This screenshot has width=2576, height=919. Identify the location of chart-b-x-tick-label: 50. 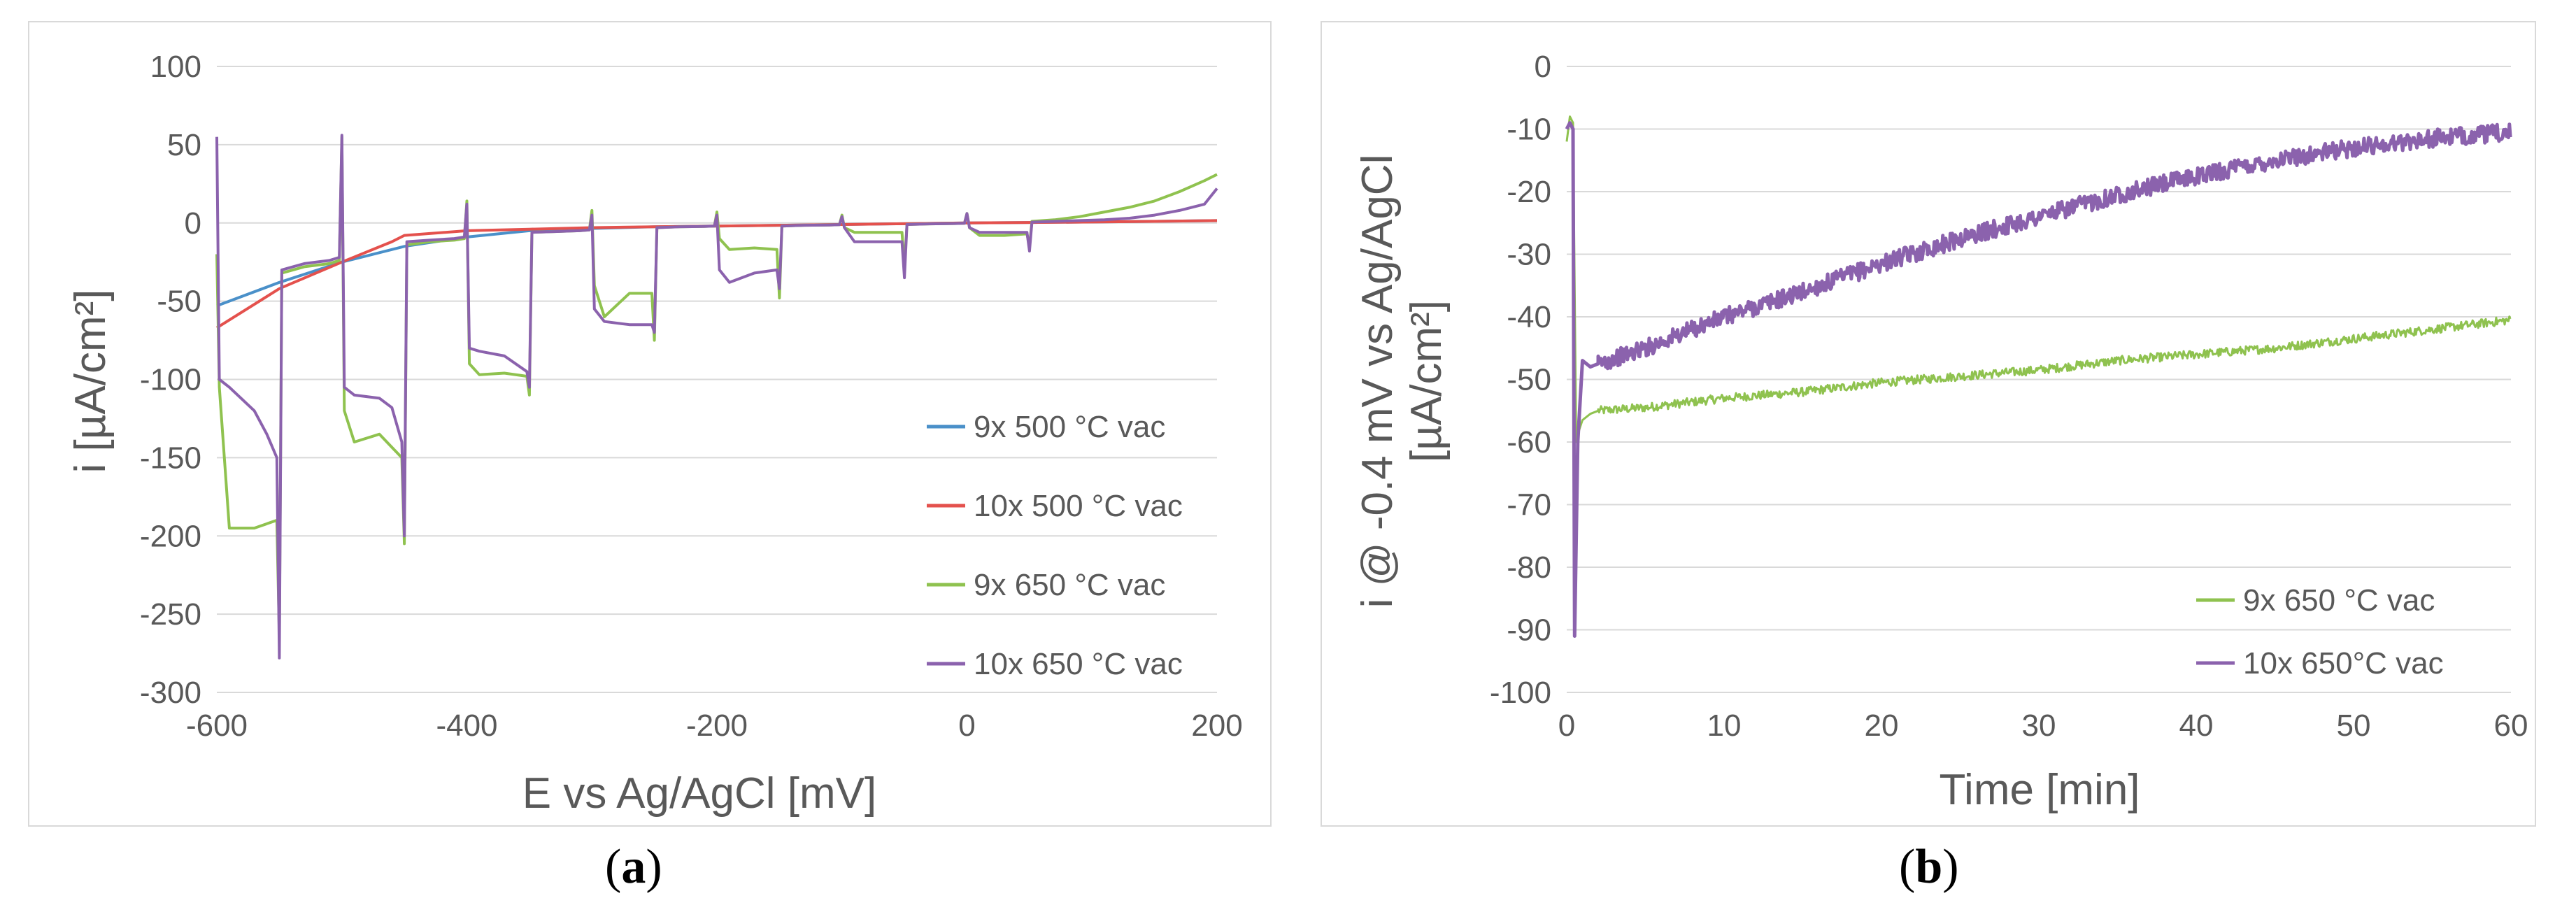
(2354, 726).